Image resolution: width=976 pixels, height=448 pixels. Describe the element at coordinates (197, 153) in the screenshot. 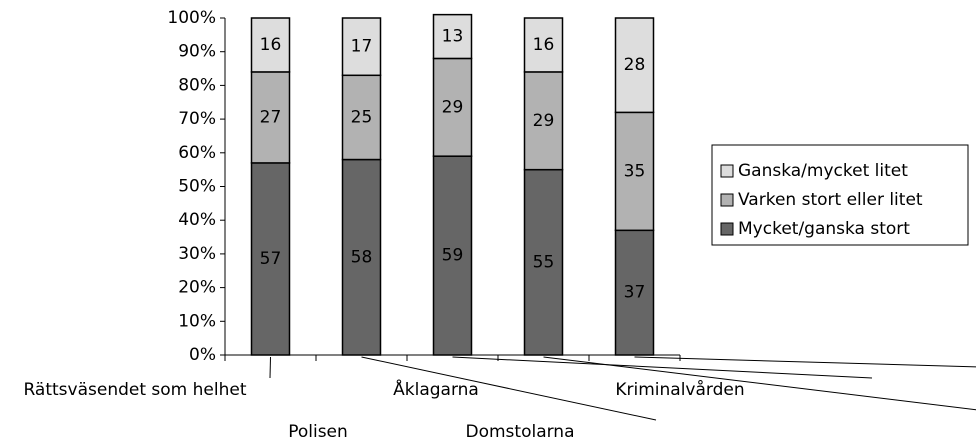

I see `y-tick-label: 60%` at that location.